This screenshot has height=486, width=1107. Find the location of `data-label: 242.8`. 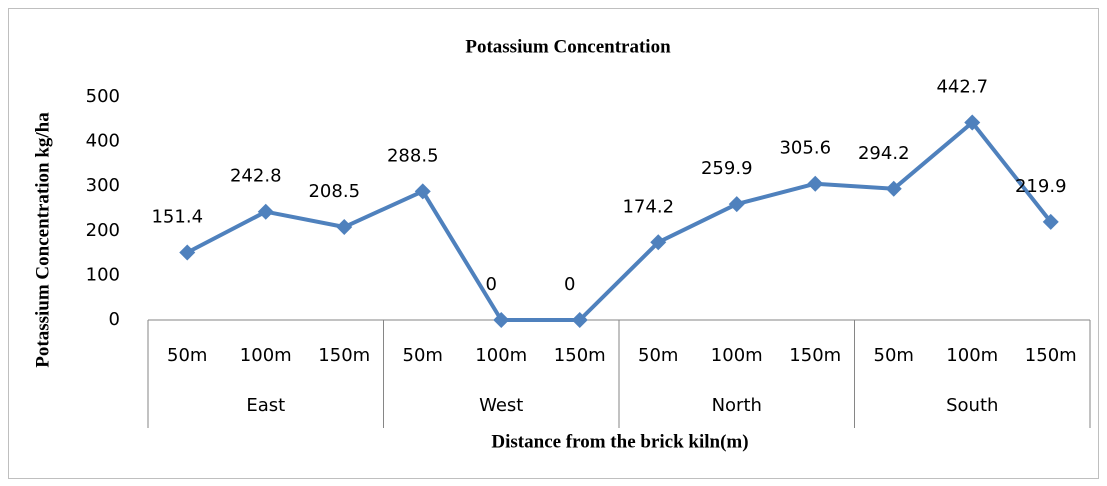

data-label: 242.8 is located at coordinates (256, 176).